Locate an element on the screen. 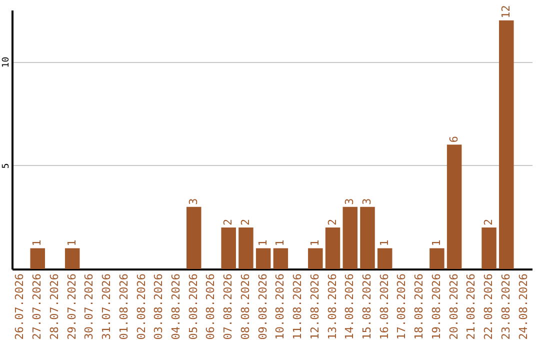 Image resolution: width=540 pixels, height=340 pixels. x-tick-label: 04.08.2026 is located at coordinates (176, 307).